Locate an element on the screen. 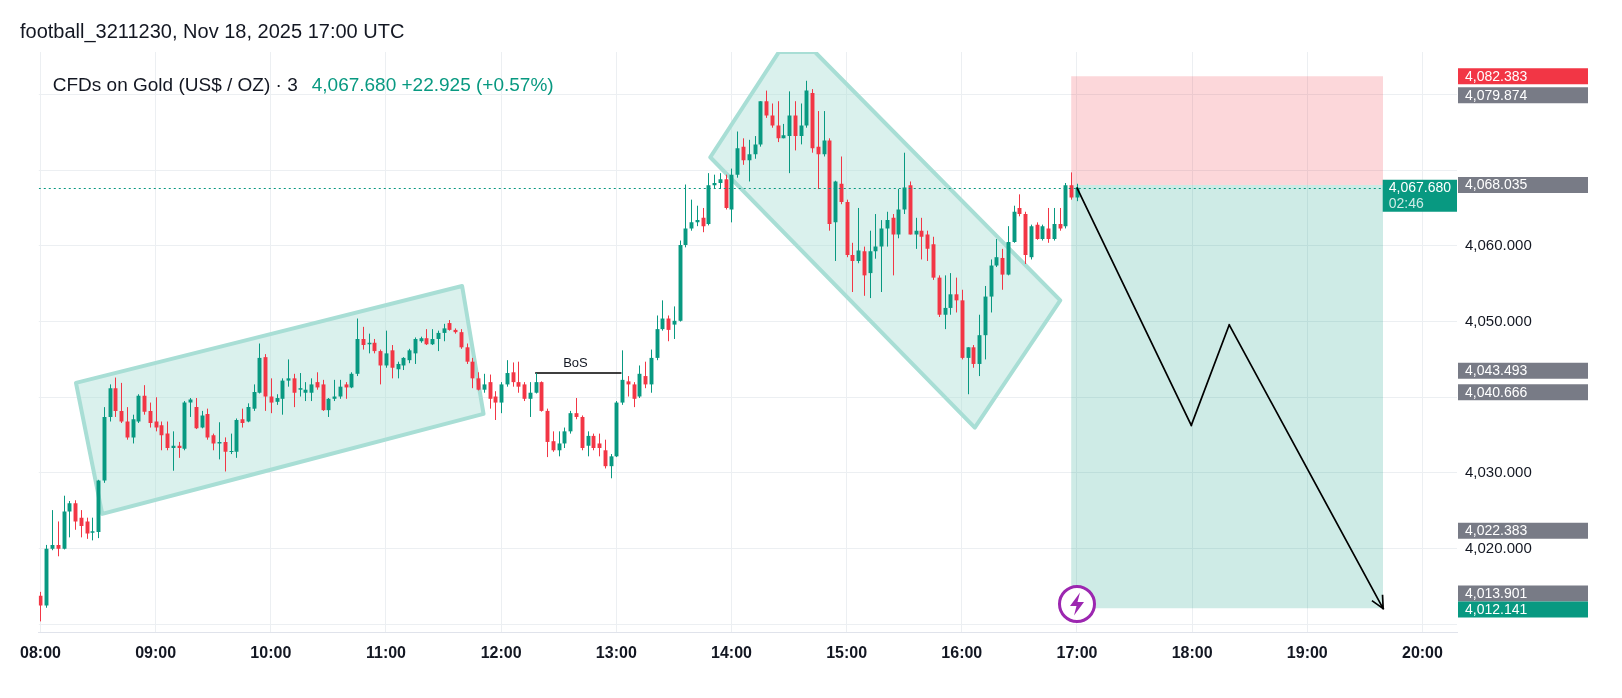 This screenshot has width=1622, height=698. y2-tick-label: 4,040.666 is located at coordinates (1496, 391).